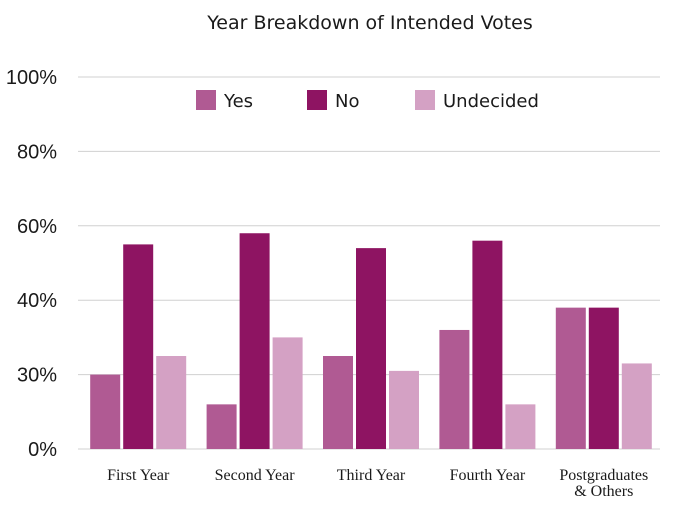  What do you see at coordinates (37, 301) in the screenshot?
I see `y-tick-label: 40%` at bounding box center [37, 301].